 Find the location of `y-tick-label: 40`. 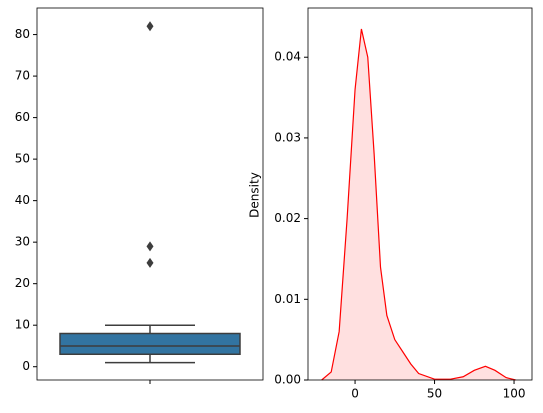

y-tick-label: 40 is located at coordinates (22, 200).